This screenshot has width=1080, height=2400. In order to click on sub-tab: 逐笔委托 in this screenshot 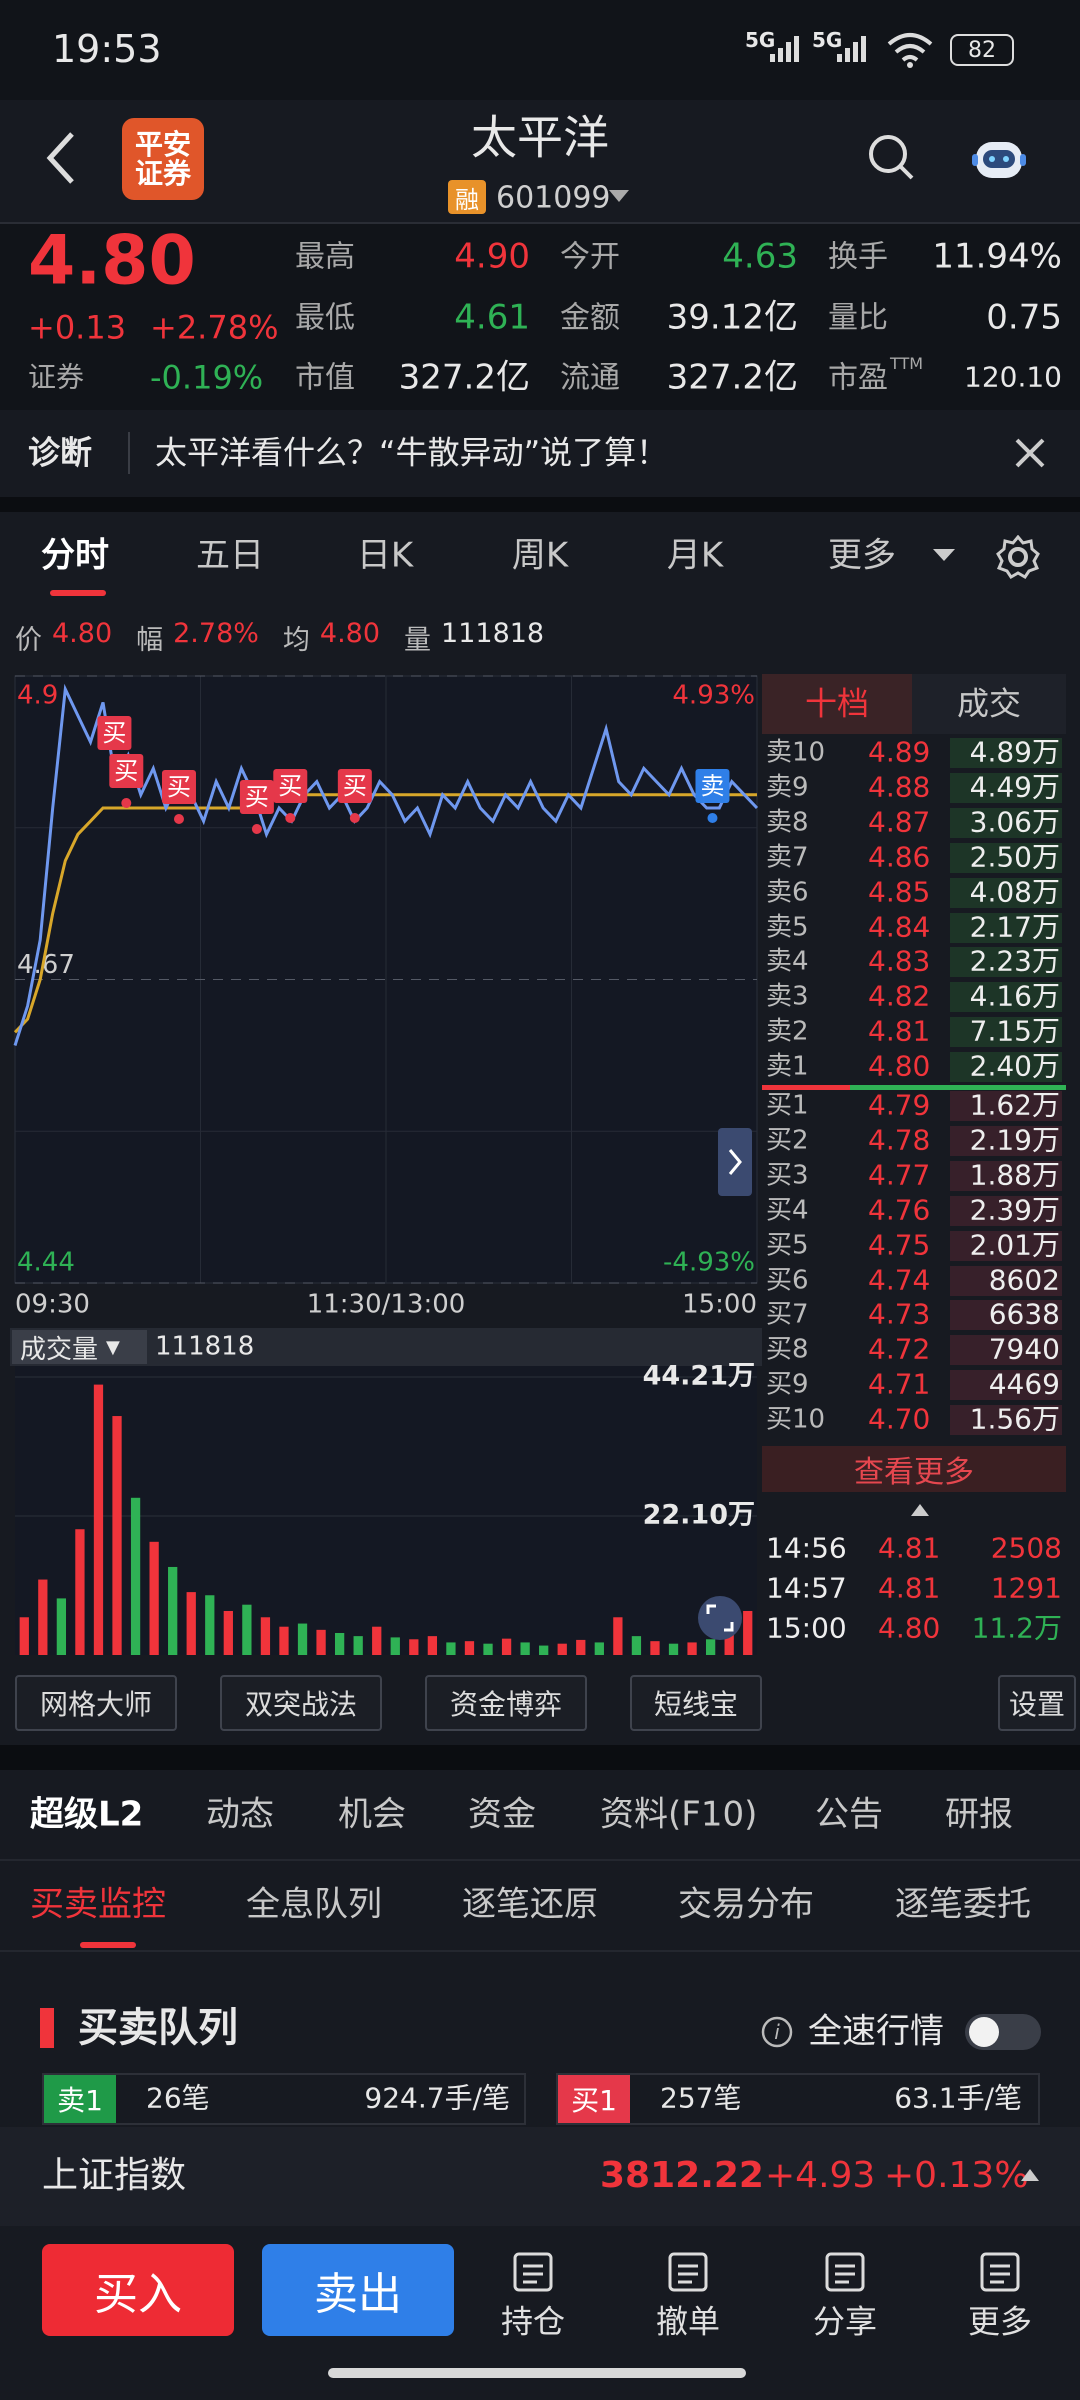, I will do `click(963, 1904)`.